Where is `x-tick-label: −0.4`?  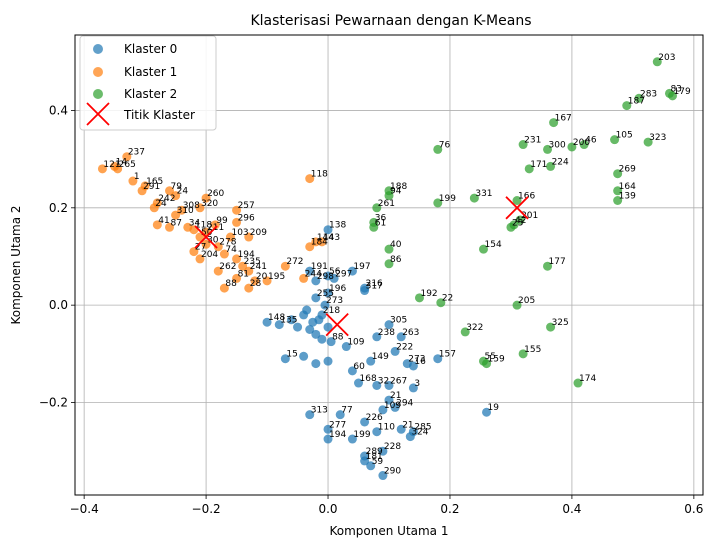
x-tick-label: −0.4 is located at coordinates (84, 509).